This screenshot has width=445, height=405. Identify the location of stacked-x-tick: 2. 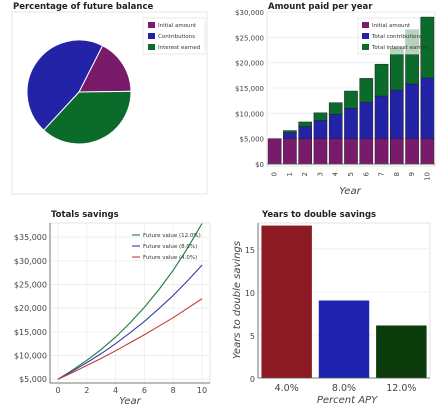
(305, 174).